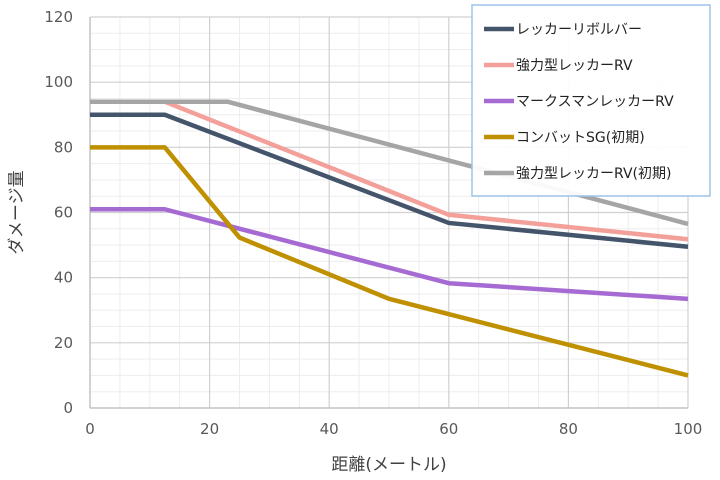 The height and width of the screenshot is (480, 720). Describe the element at coordinates (388, 465) in the screenshot. I see `x-axis-title: 距離(メートル)` at that location.